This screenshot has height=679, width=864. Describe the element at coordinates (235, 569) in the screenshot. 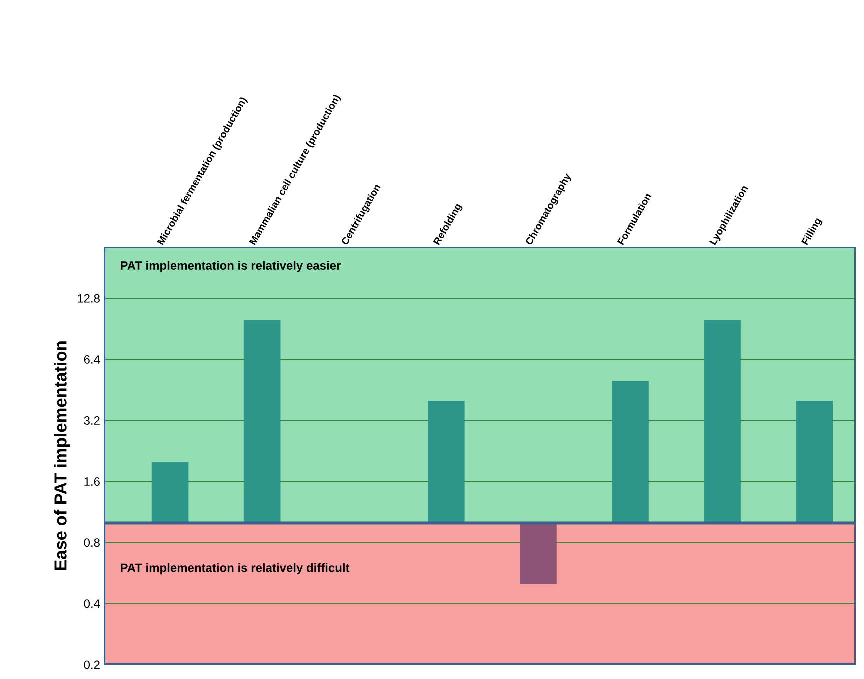

I see `band-label: PAT implementation is relatively difficult` at that location.